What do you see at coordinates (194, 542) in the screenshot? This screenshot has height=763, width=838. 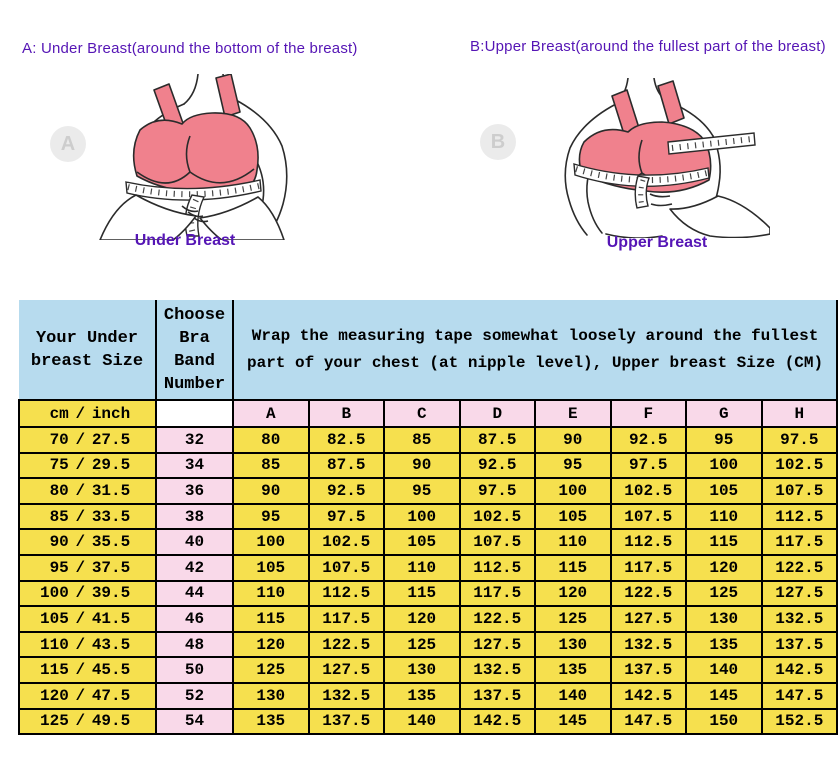 I see `band-number-cell: 40` at bounding box center [194, 542].